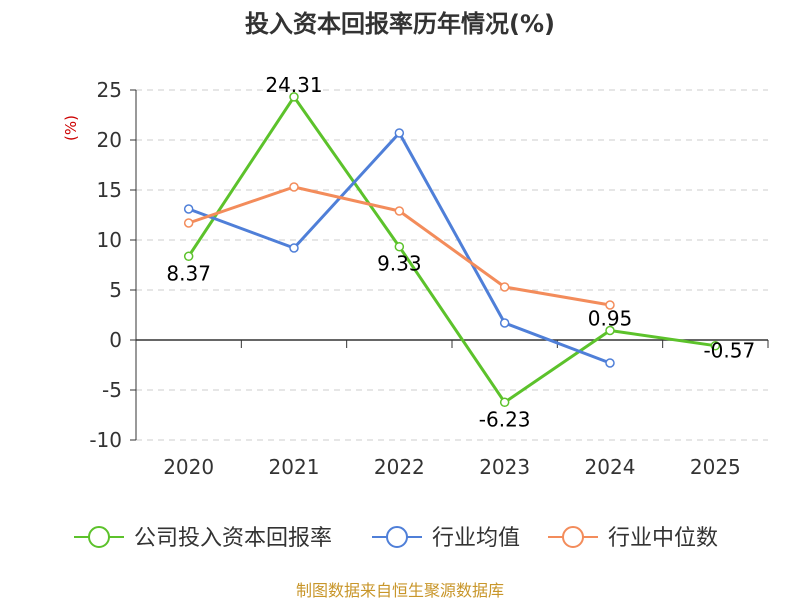 Image resolution: width=800 pixels, height=600 pixels. What do you see at coordinates (610, 363) in the screenshot?
I see `point-1-2024` at bounding box center [610, 363].